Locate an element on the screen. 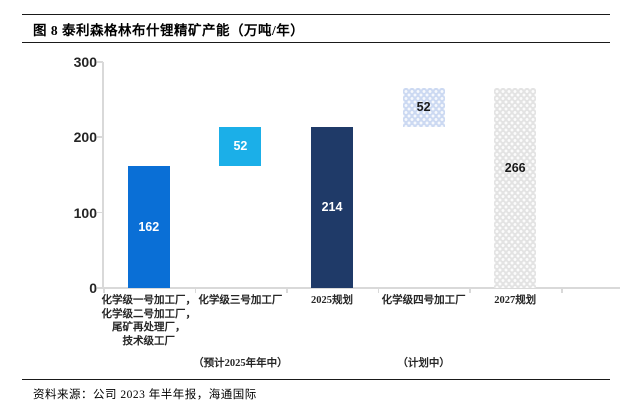 This screenshot has height=417, width=638. category-note: （计划中） is located at coordinates (423, 363).